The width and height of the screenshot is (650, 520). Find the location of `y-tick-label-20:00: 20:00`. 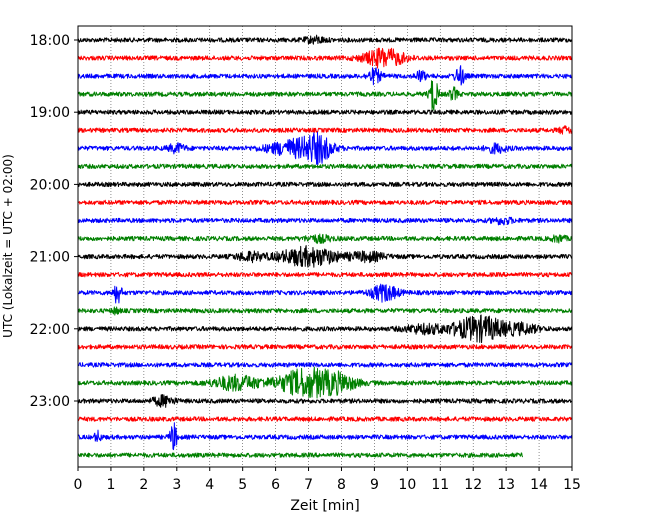

y-tick-label-20:00: 20:00 is located at coordinates (50, 185).